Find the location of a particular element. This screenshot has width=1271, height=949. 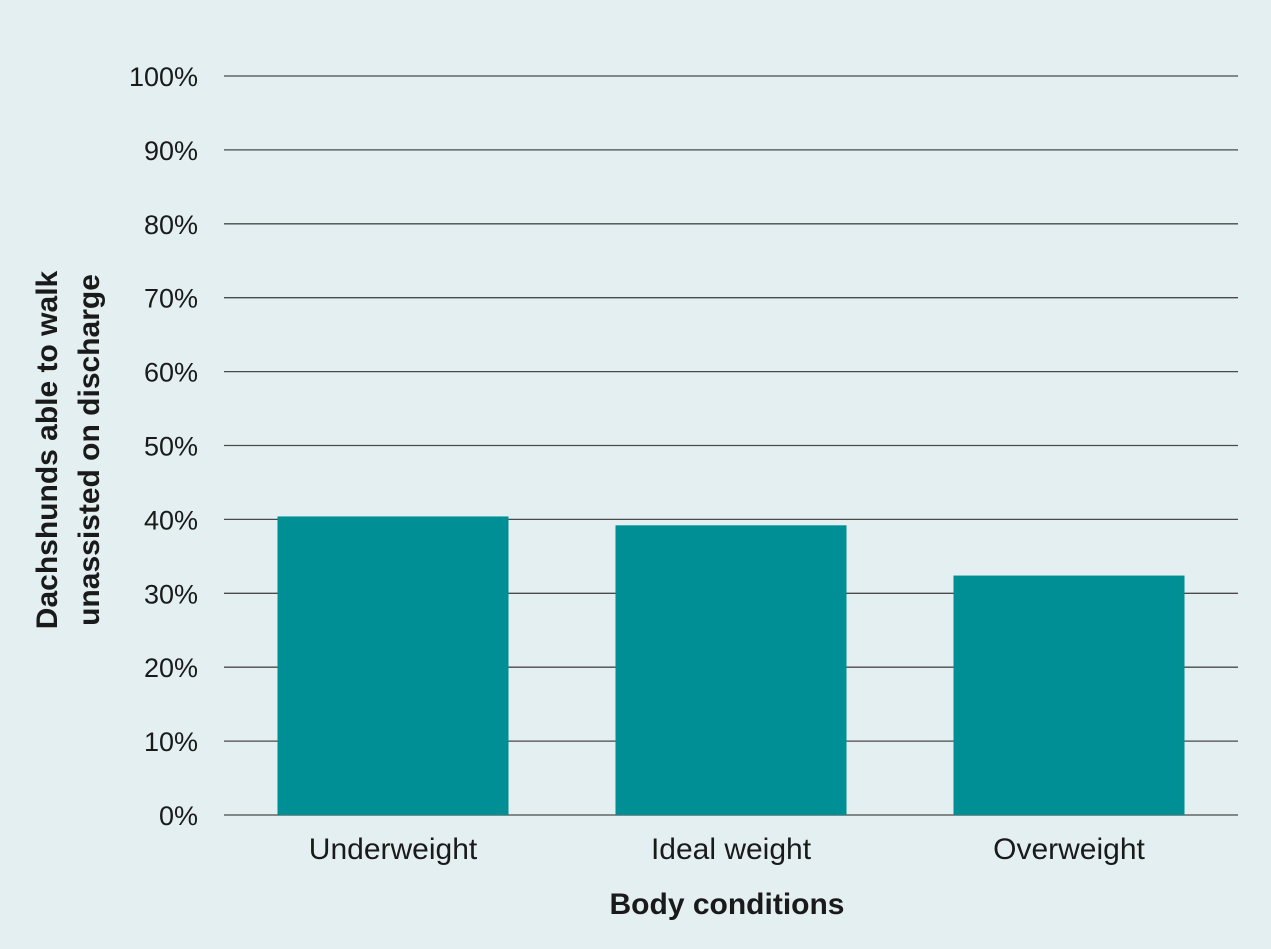

x-axis-category-labels: Underweight Ideal weight Overweight is located at coordinates (727, 849).